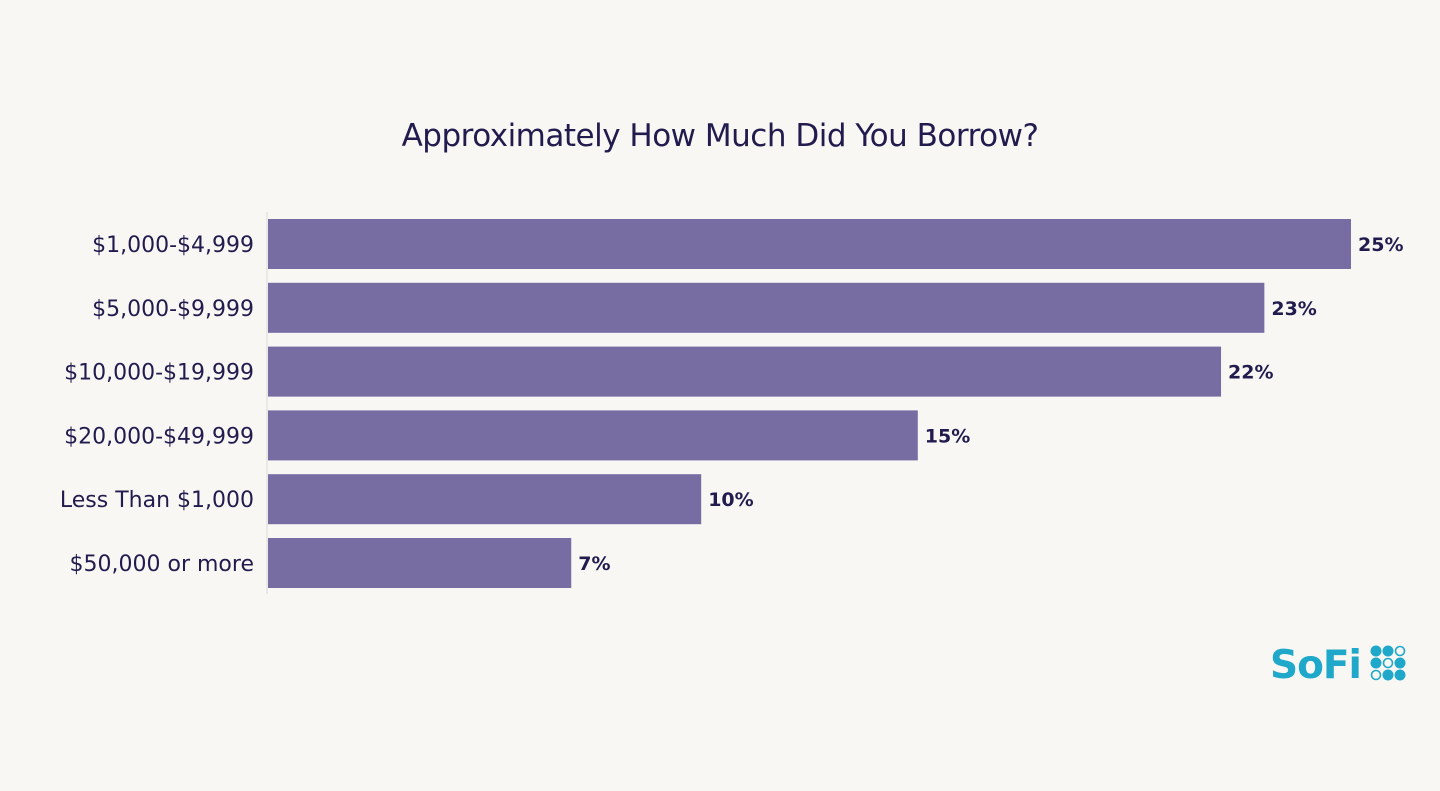 This screenshot has width=1440, height=791. What do you see at coordinates (1293, 309) in the screenshot?
I see `value-label: 23%` at bounding box center [1293, 309].